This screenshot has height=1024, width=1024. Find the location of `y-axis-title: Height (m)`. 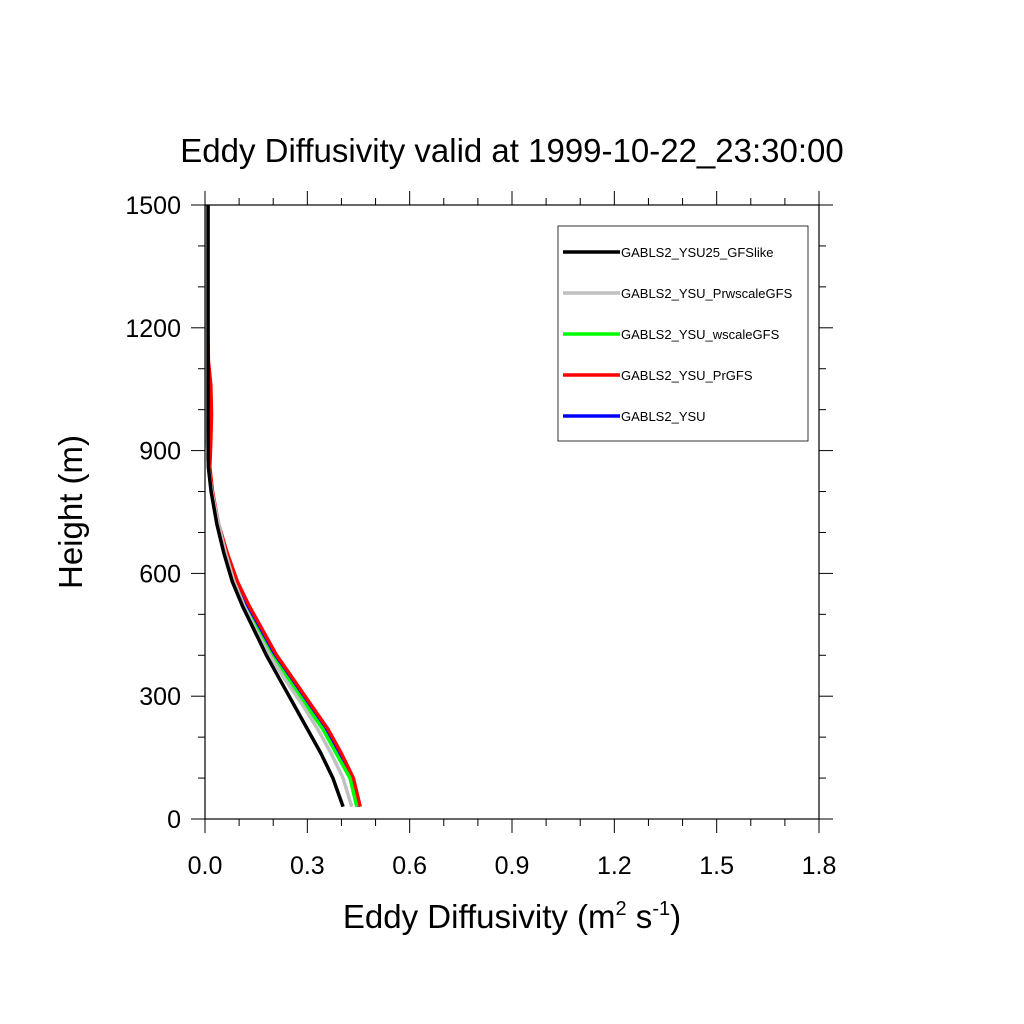

y-axis-title: Height (m) is located at coordinates (70, 512).